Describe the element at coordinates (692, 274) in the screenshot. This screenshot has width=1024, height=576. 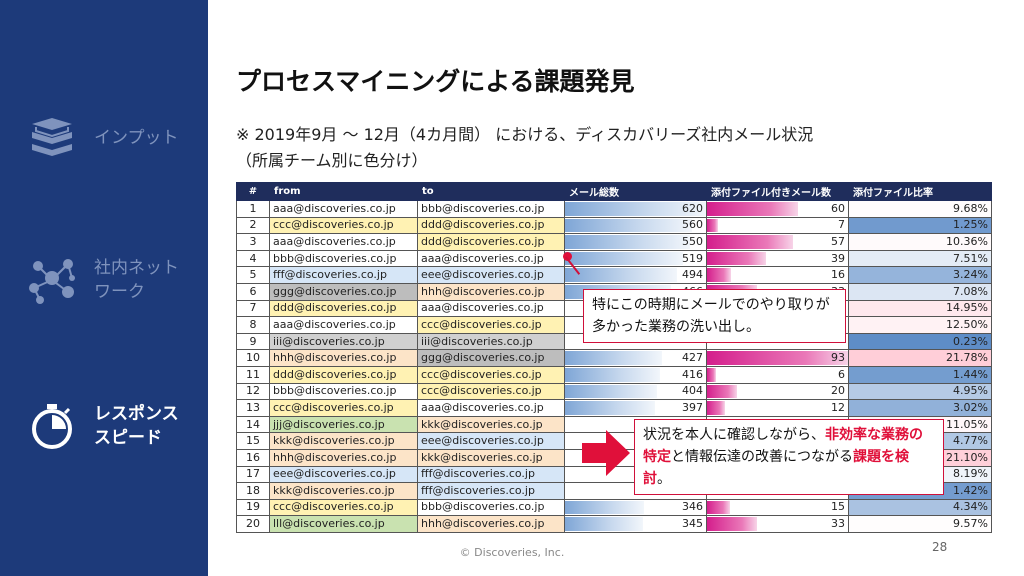
I see `mail-total-value: 494` at that location.